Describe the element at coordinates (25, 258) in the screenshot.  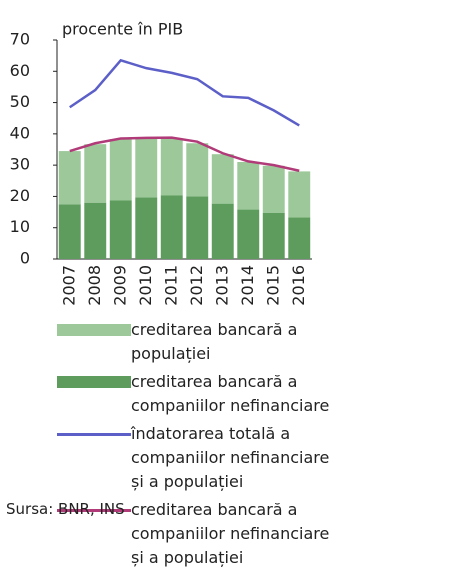
I see `y-tick-label: 0` at that location.